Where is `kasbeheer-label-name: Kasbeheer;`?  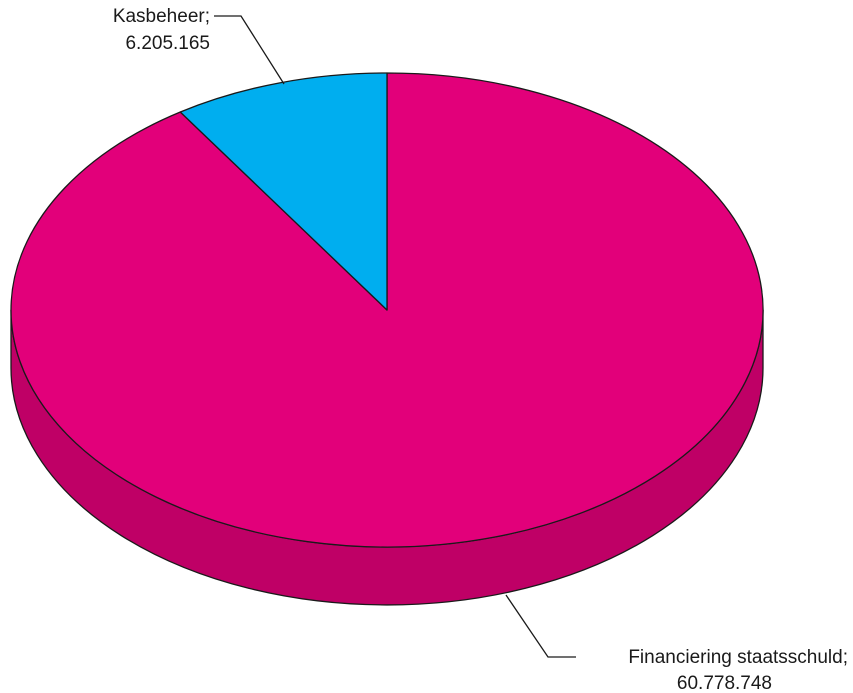 kasbeheer-label-name: Kasbeheer; is located at coordinates (161, 16).